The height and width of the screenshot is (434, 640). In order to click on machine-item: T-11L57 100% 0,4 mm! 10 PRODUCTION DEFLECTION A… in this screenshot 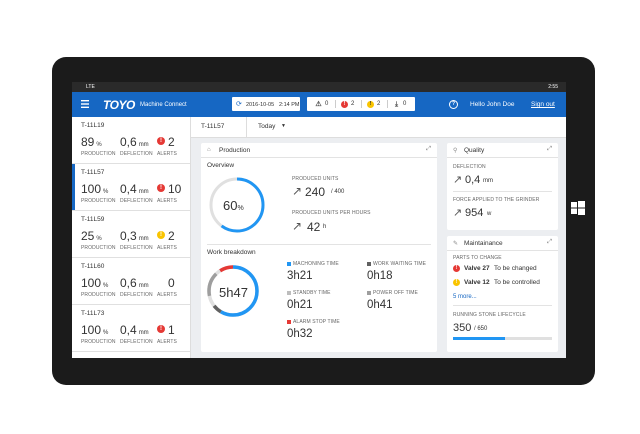, I will do `click(131, 187)`.